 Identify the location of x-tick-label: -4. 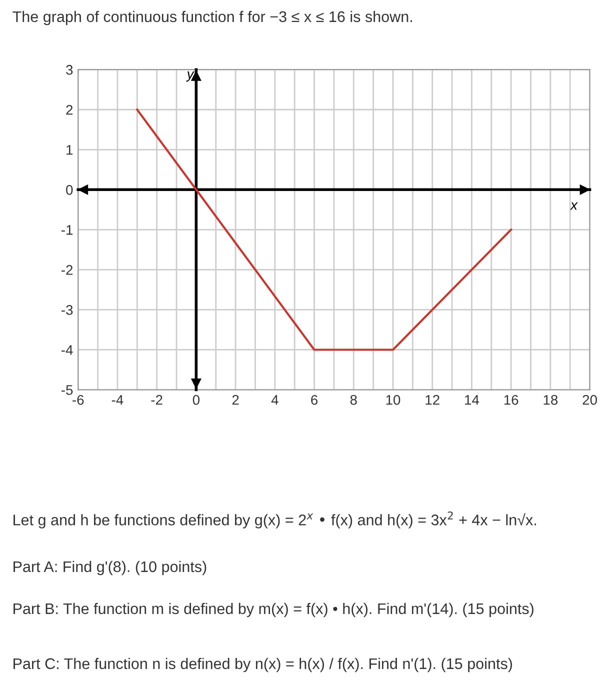
(118, 400).